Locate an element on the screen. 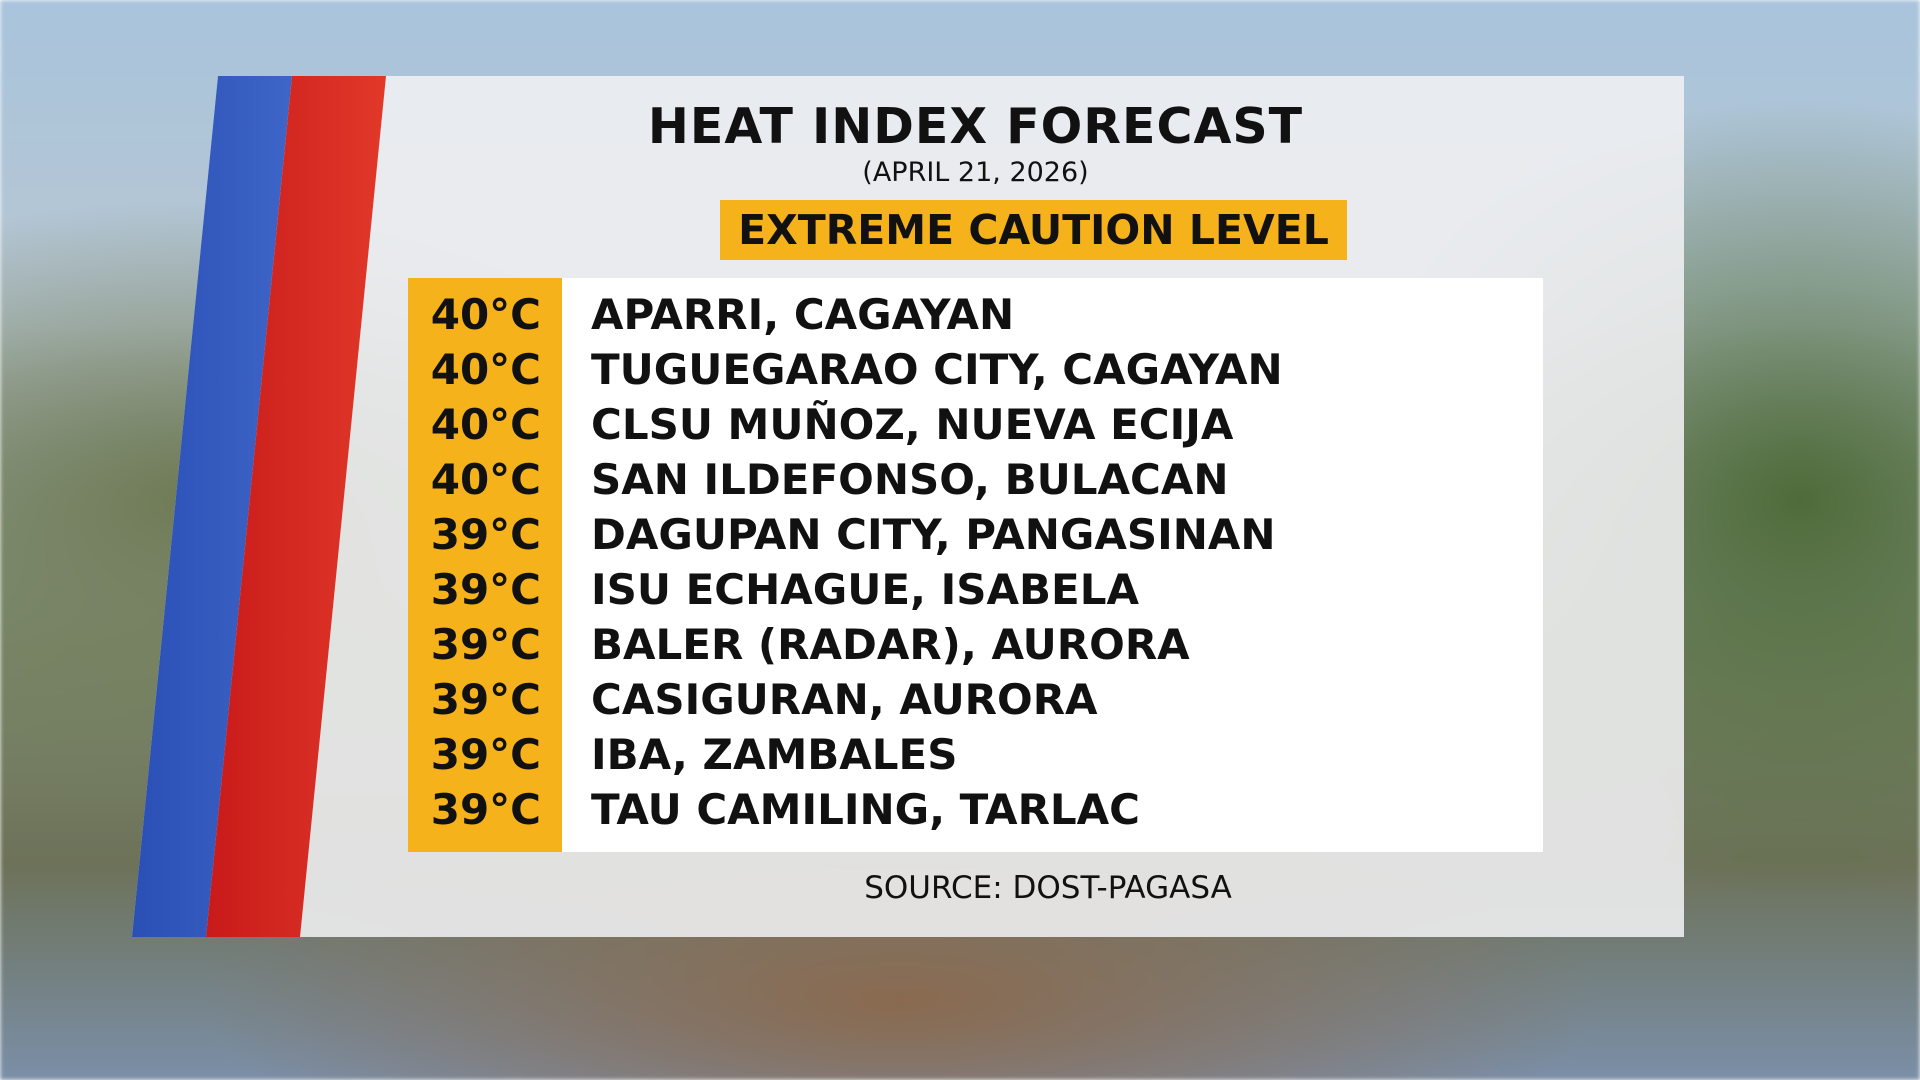 The height and width of the screenshot is (1080, 1920). location: BALER (RADAR), AURORA is located at coordinates (890, 644).